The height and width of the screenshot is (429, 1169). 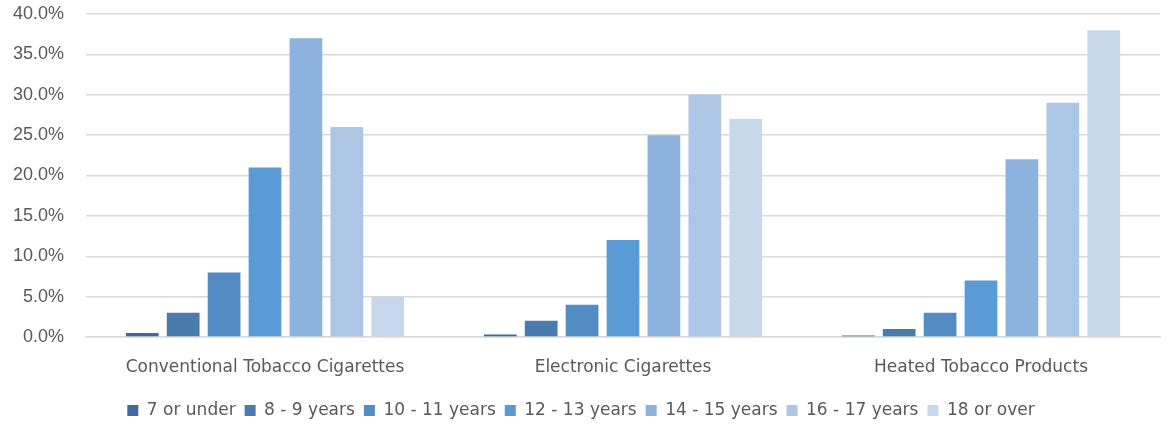 I want to click on legend-label: 12 - 13 years, so click(x=580, y=408).